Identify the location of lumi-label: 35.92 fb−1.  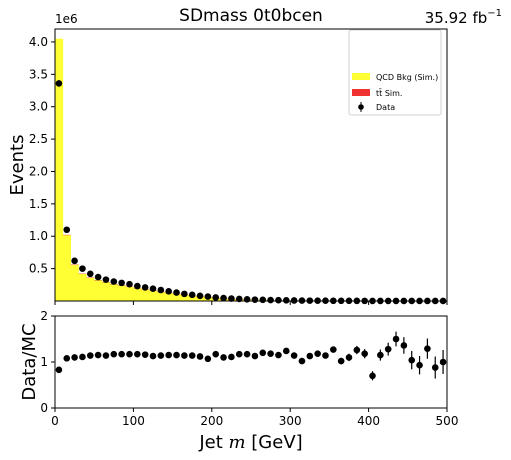
(463, 17).